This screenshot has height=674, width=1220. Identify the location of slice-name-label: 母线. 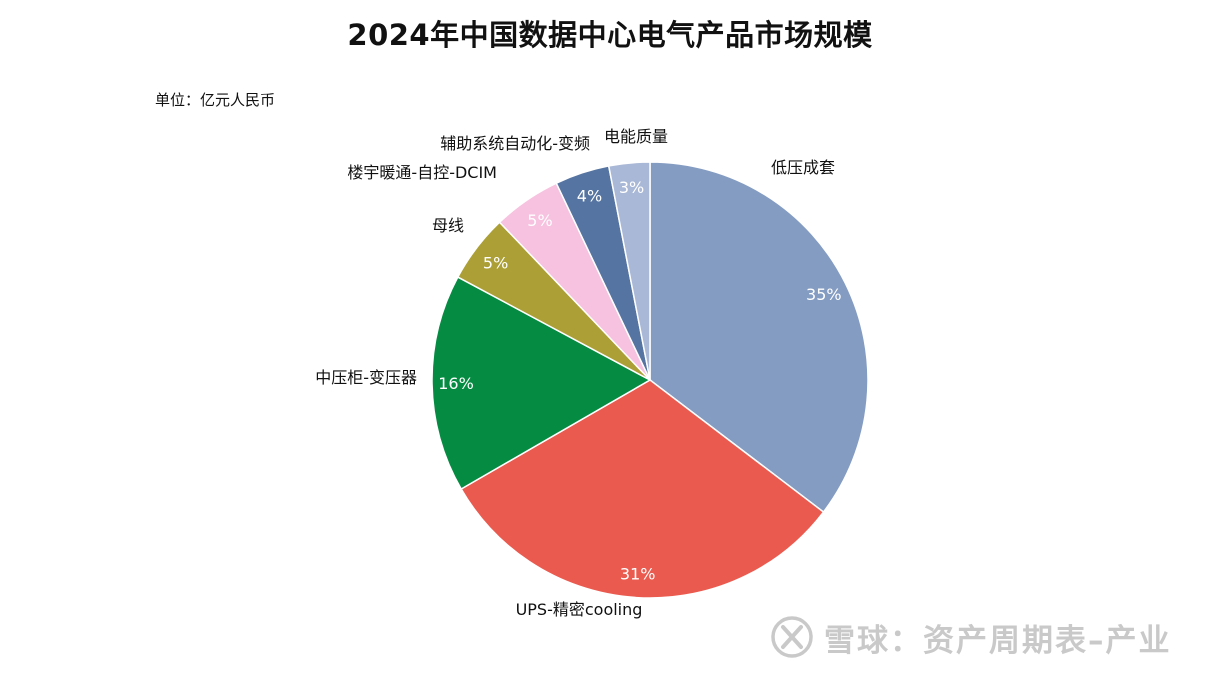
(448, 225).